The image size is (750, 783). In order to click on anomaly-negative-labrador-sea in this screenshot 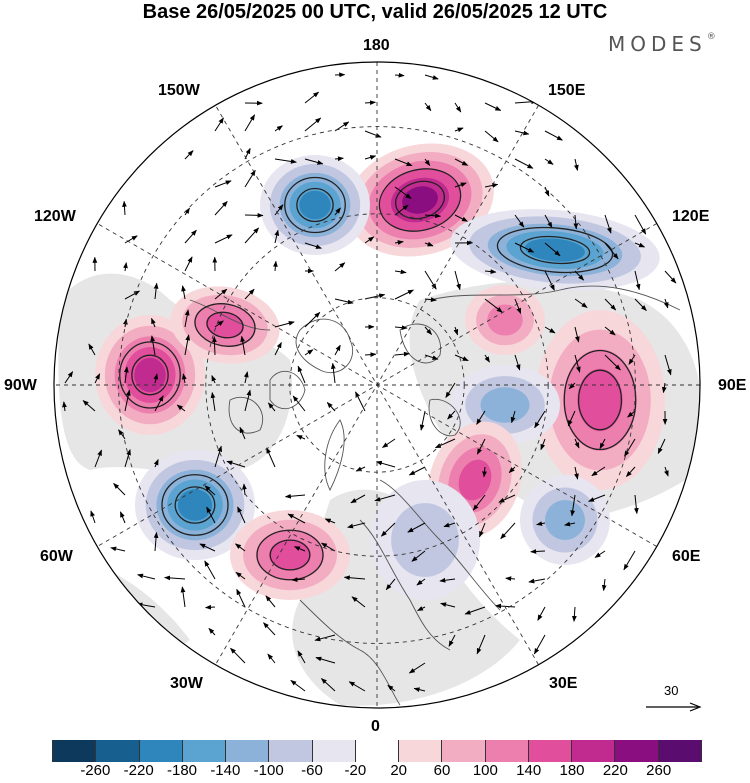, I will do `click(195, 505)`.